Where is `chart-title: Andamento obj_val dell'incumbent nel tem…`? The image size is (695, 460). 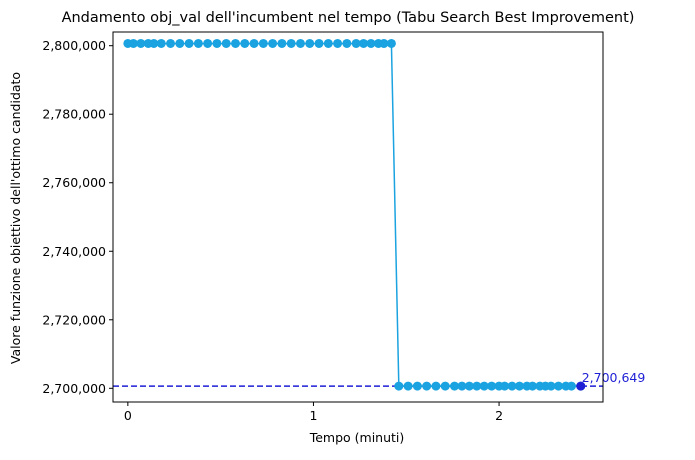 chart-title: Andamento obj_val dell'incumbent nel tem… is located at coordinates (348, 18).